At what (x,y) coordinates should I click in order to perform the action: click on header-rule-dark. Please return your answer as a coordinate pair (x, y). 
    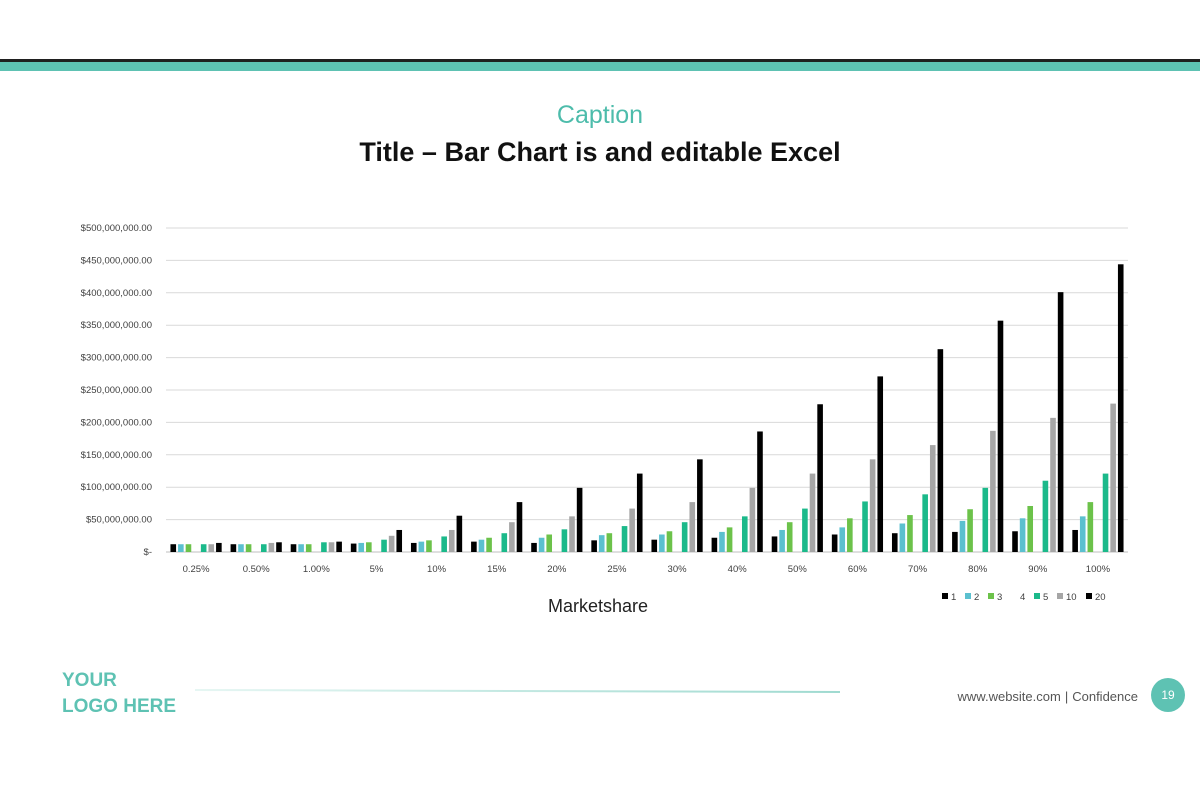
    Looking at the image, I should click on (600, 60).